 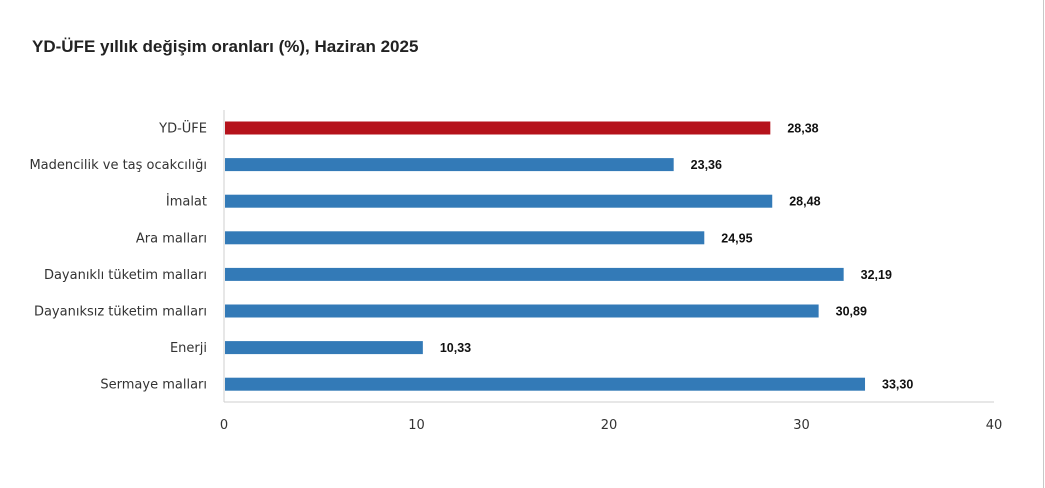 I want to click on value-label: 10,33, so click(x=455, y=348).